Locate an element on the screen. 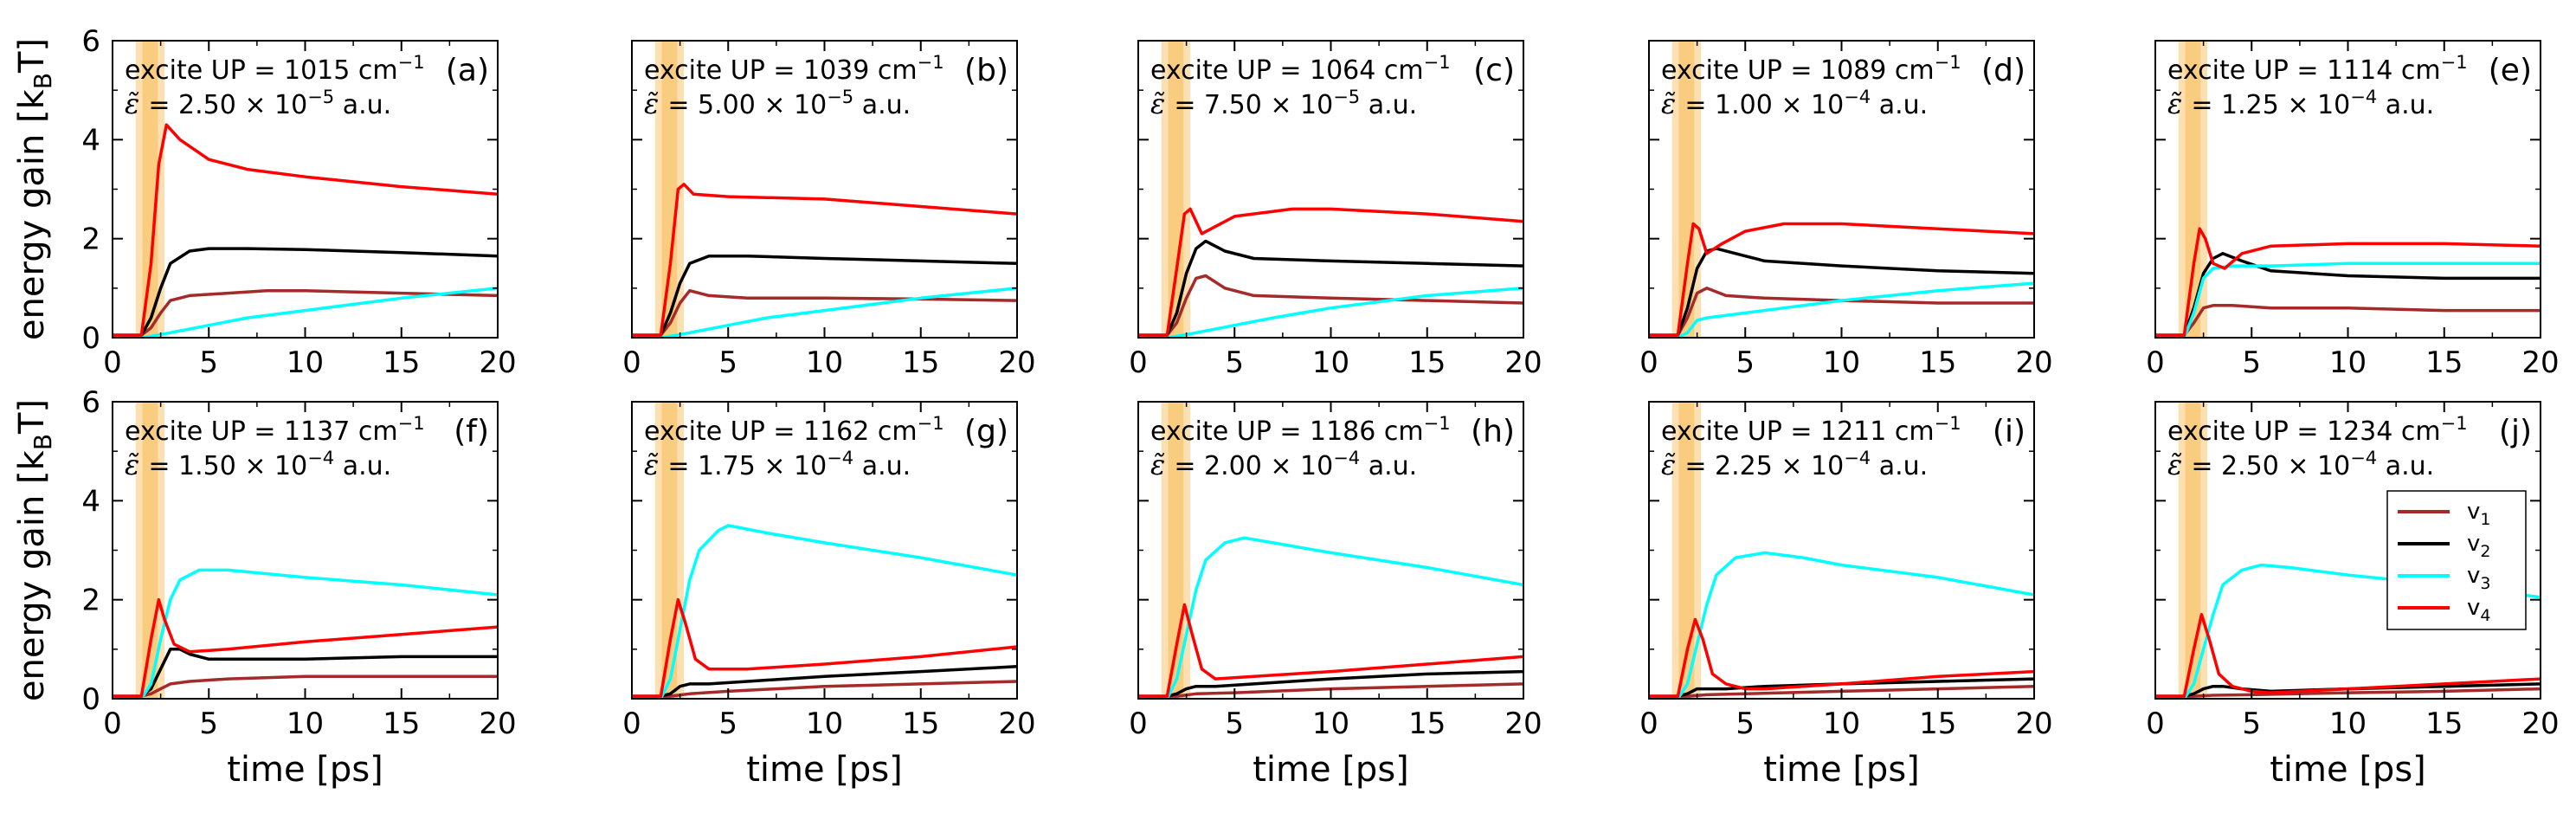  annotation-excite: excite UP = 1039 cm−1 is located at coordinates (794, 69).